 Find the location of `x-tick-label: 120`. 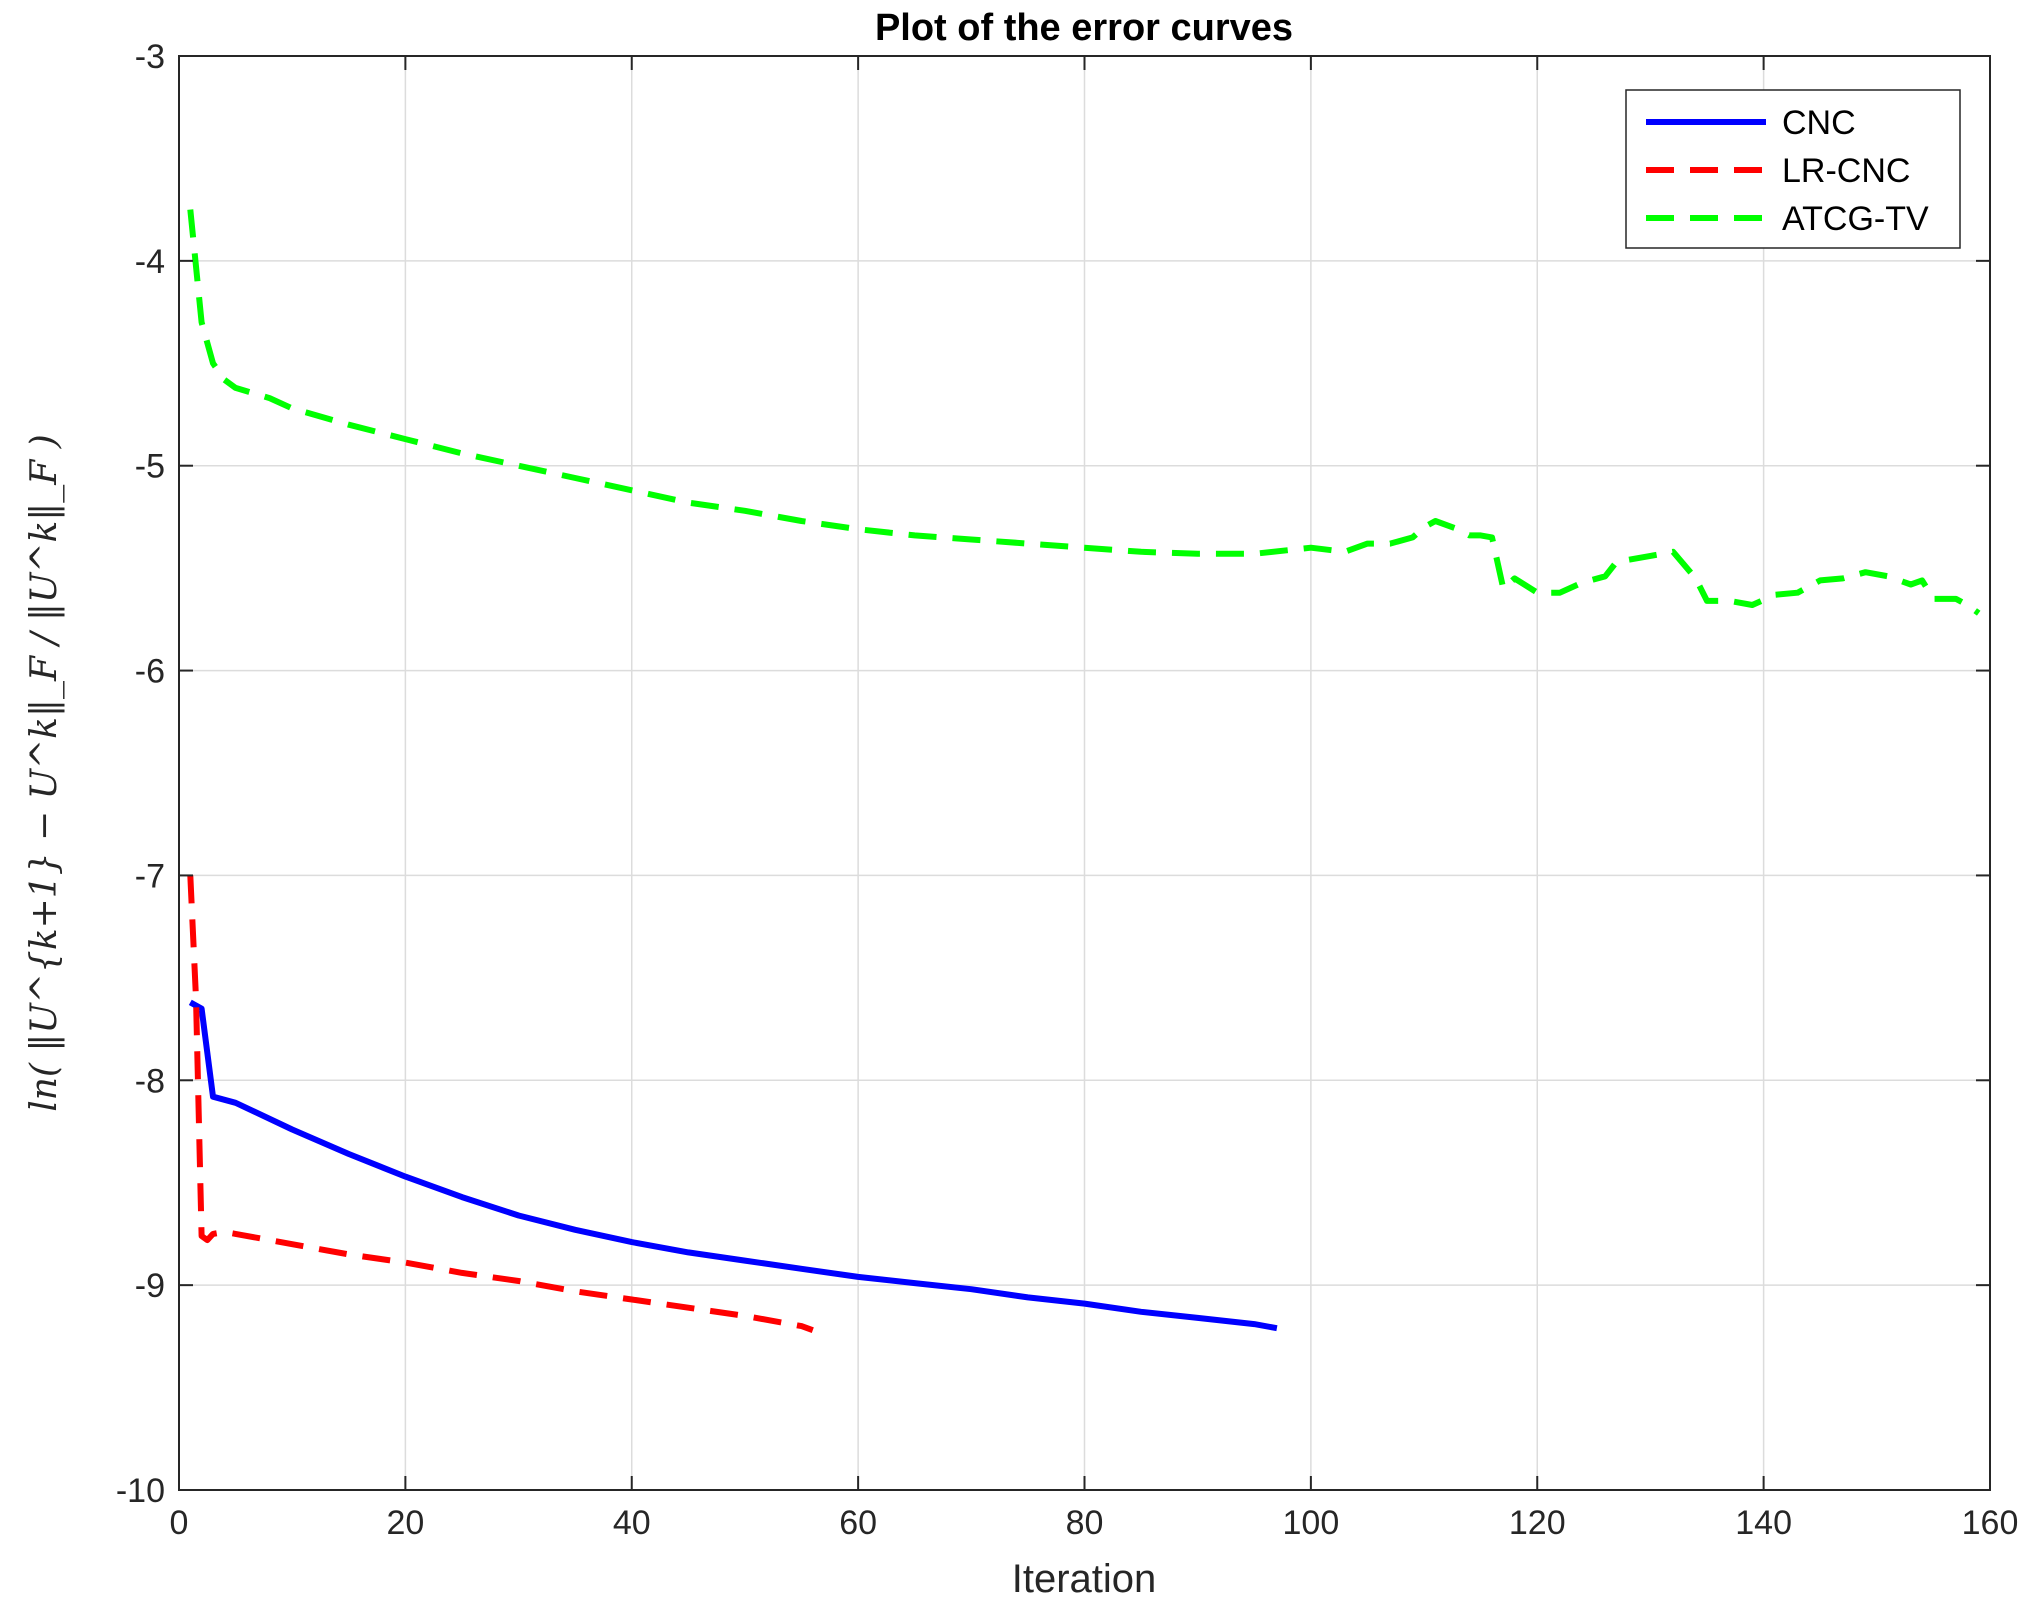

x-tick-label: 120 is located at coordinates (1537, 1523).